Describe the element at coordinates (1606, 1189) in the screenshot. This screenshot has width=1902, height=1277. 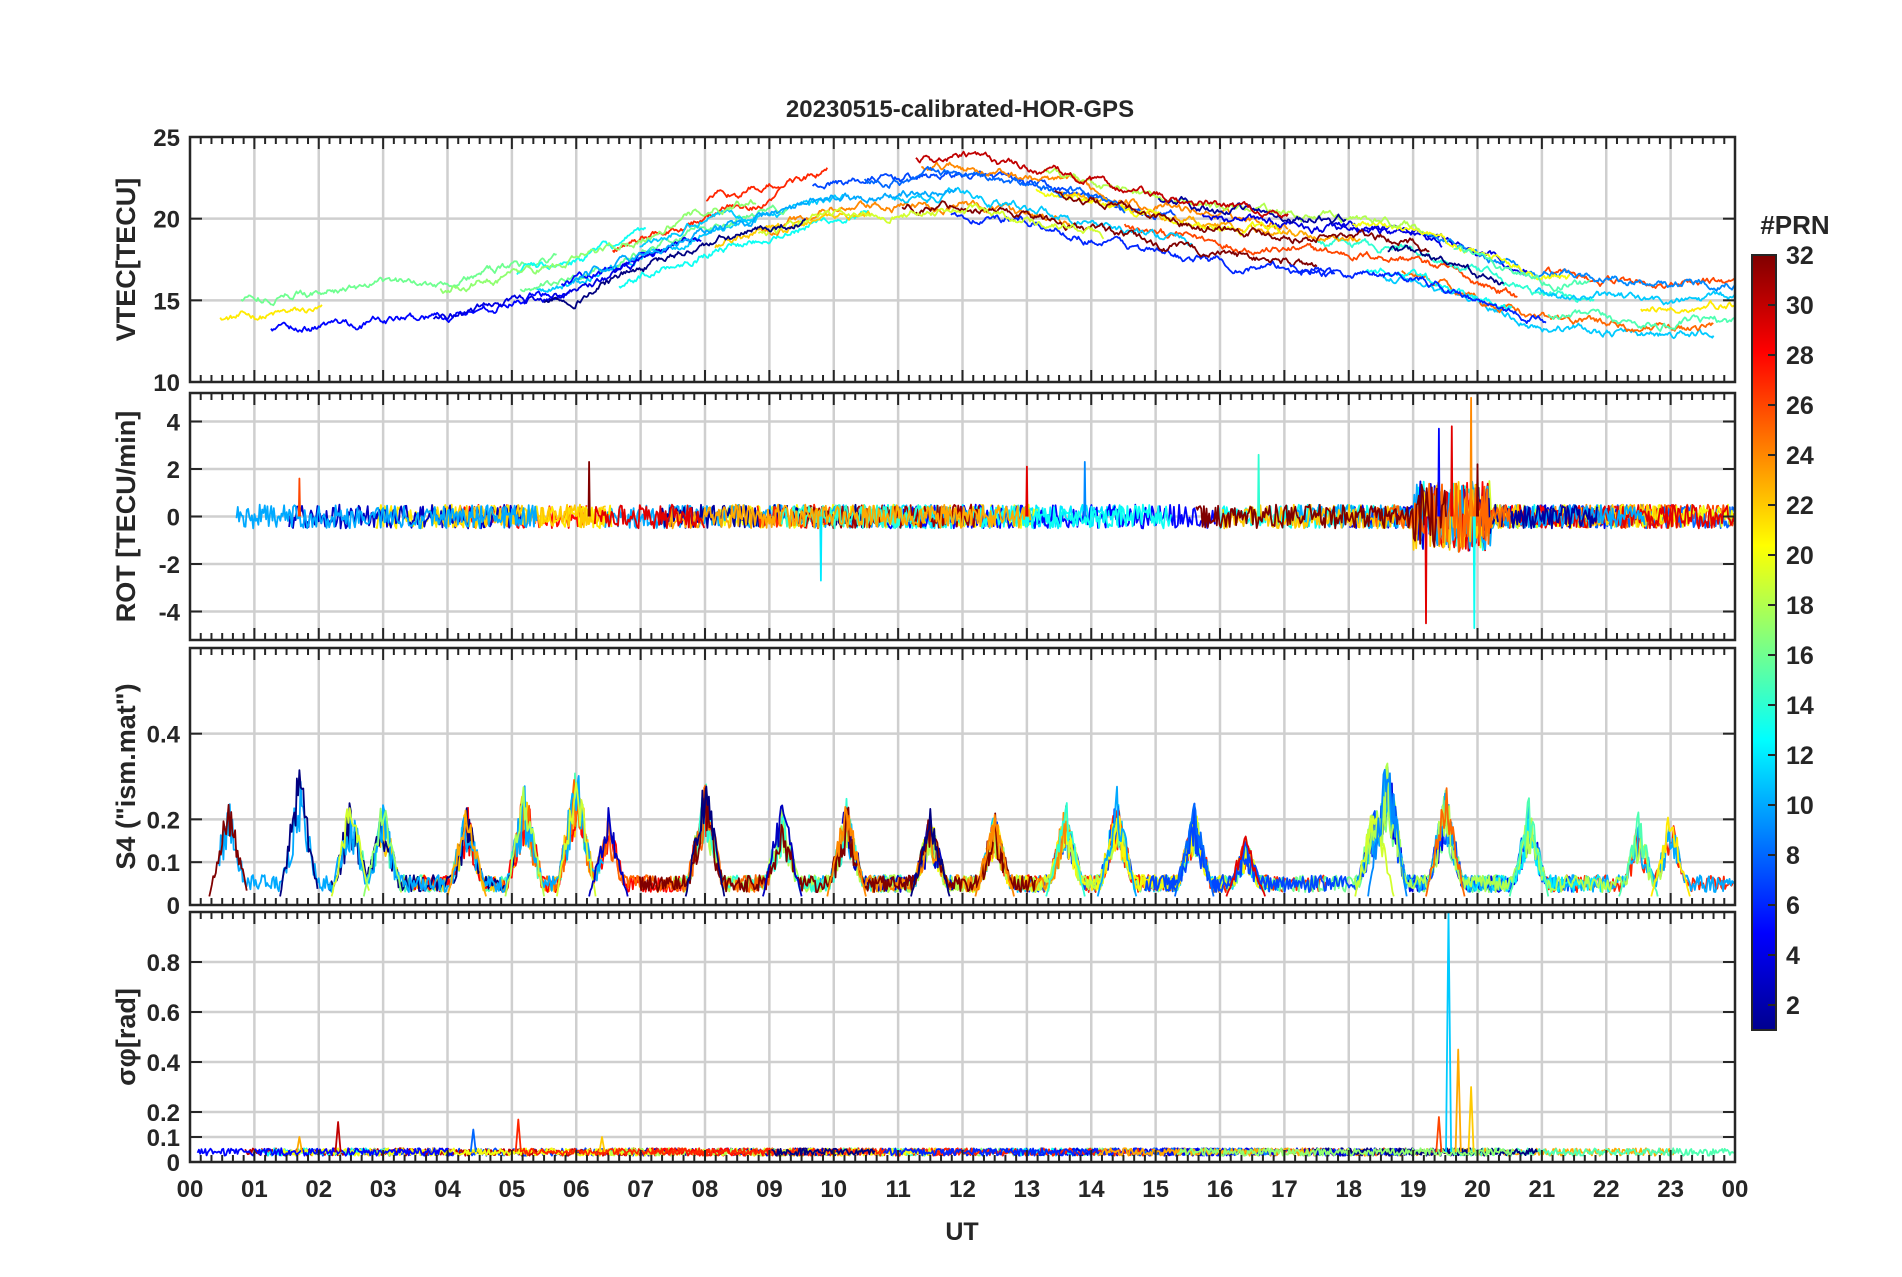
I see `x-tick-label: 22` at that location.